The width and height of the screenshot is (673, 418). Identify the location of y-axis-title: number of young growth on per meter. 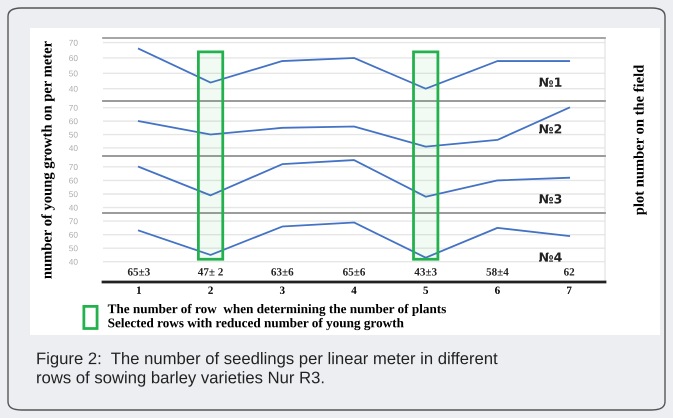
(48, 160).